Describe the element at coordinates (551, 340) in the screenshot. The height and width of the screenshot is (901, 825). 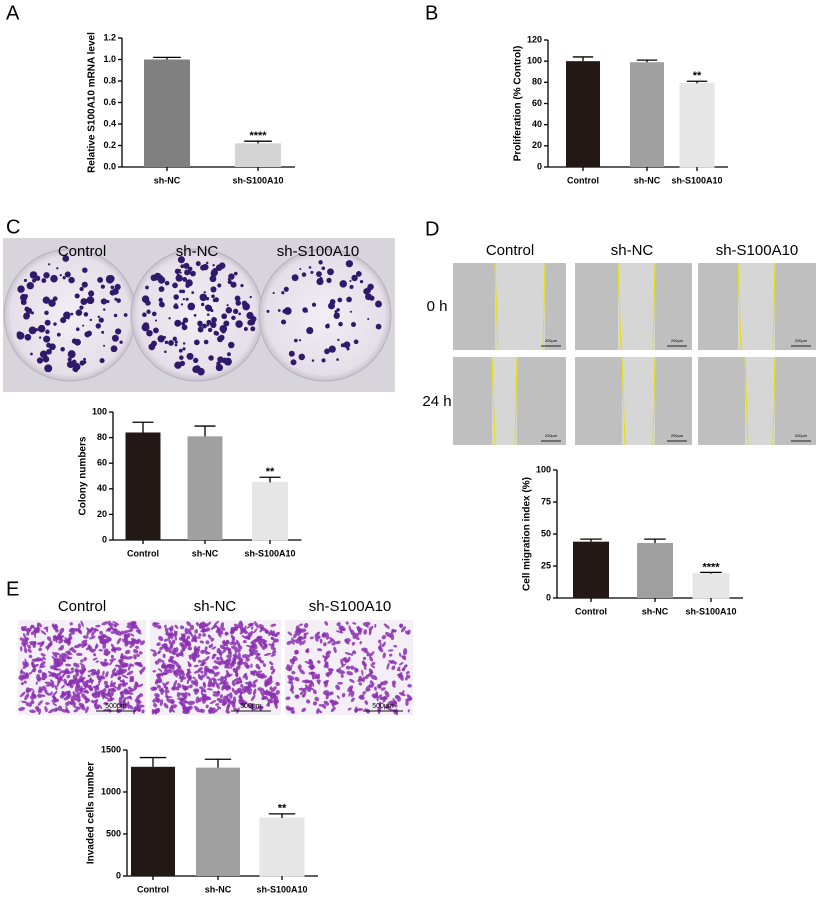
I see `scale-label: 200μm` at that location.